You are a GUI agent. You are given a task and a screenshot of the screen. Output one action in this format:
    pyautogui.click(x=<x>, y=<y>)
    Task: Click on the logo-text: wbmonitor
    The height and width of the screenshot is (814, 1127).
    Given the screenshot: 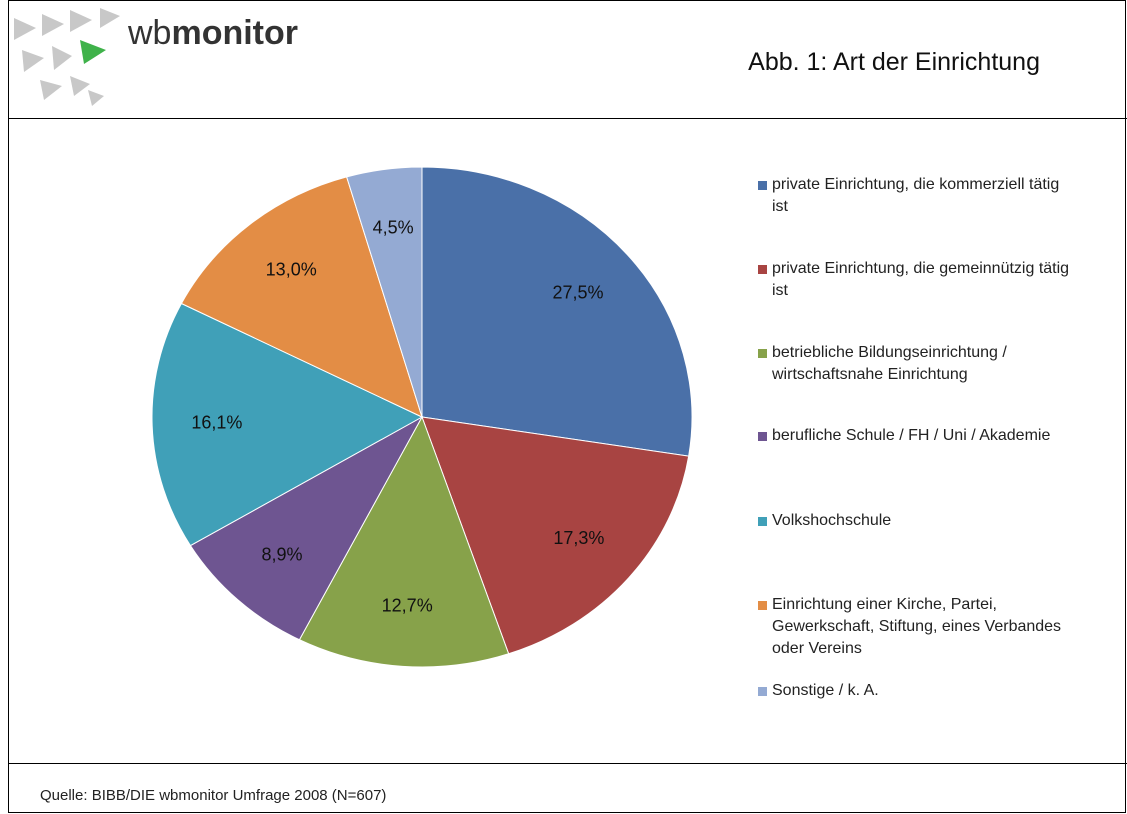 What is the action you would take?
    pyautogui.click(x=212, y=33)
    